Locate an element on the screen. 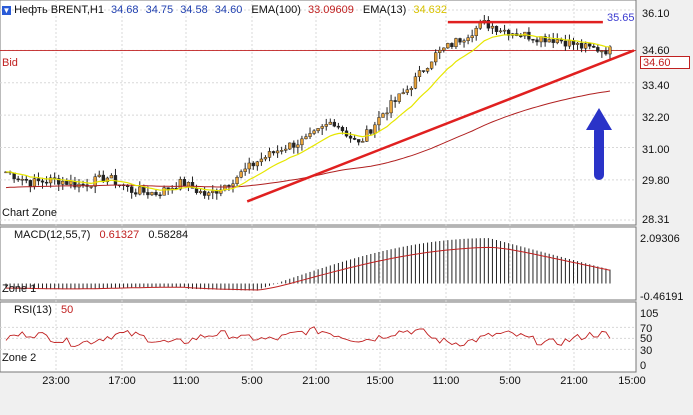 This screenshot has width=693, height=415. current-price-tag: 34.60 is located at coordinates (665, 62).